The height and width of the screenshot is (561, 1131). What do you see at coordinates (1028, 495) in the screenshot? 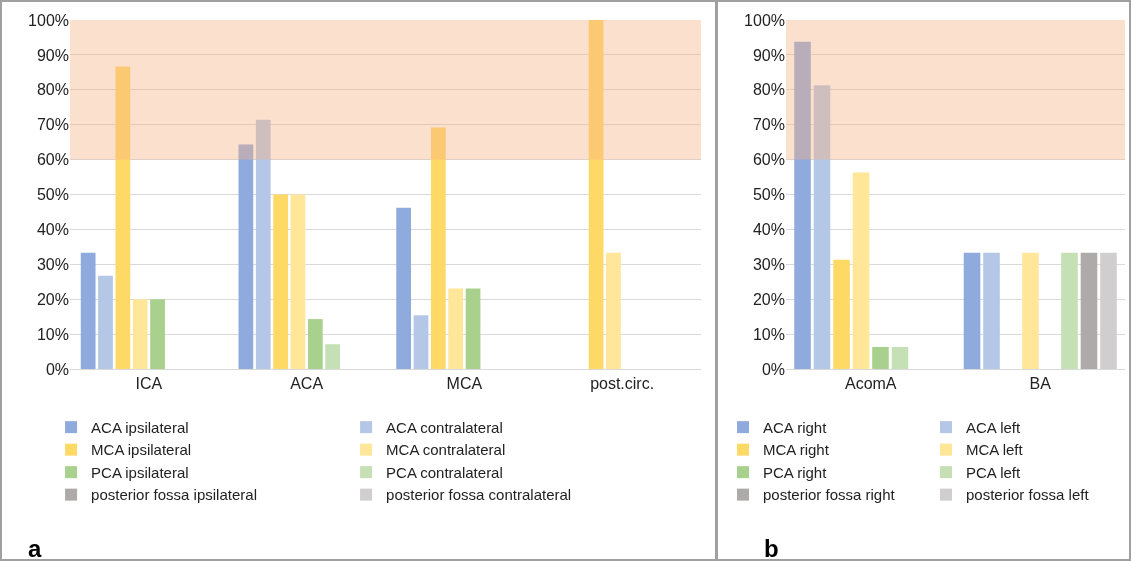
I see `legend-label: posterior fossa left` at bounding box center [1028, 495].